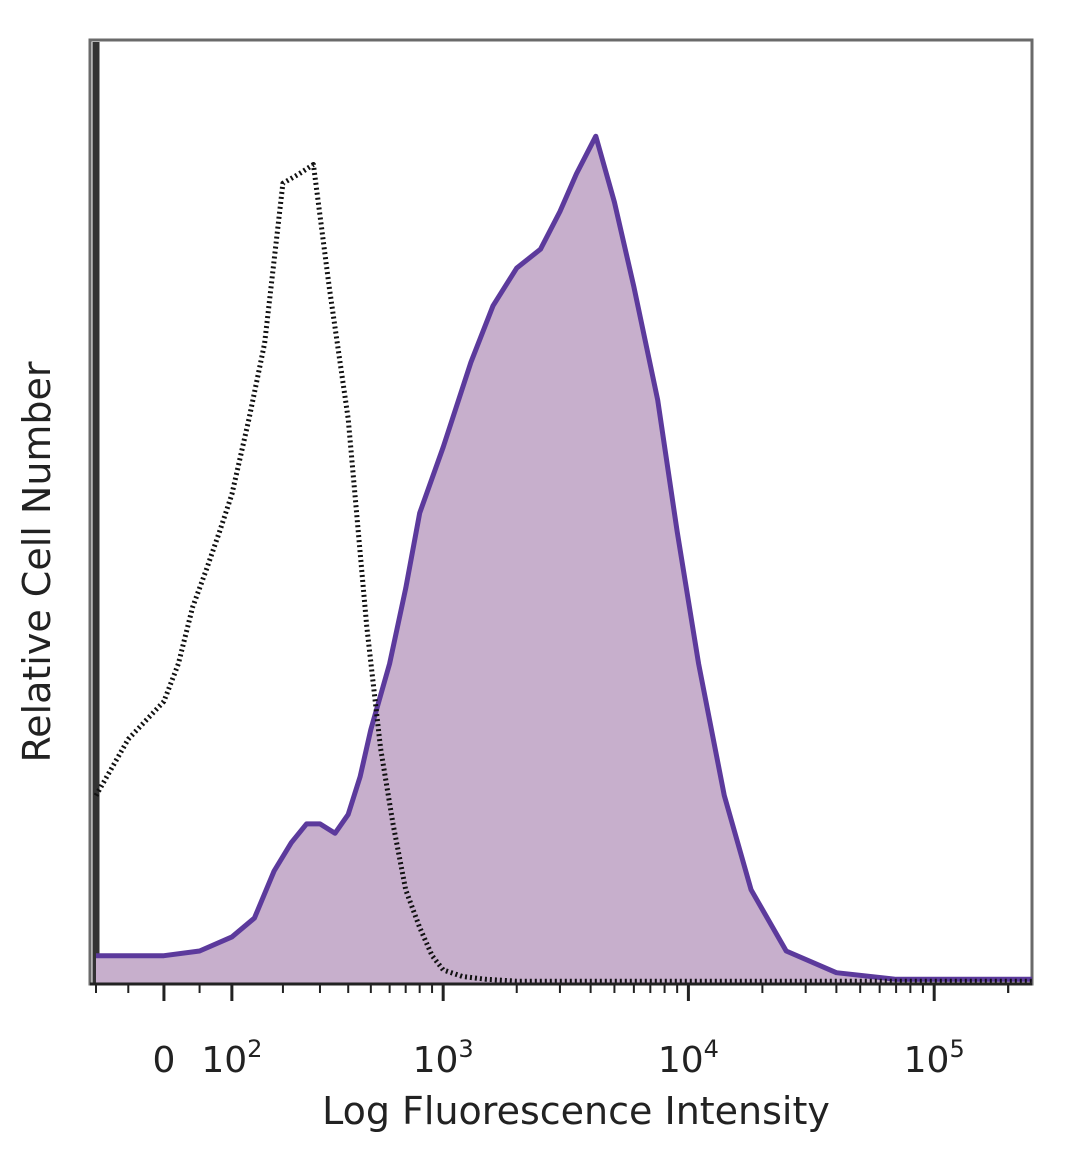 This screenshot has width=1080, height=1169. Describe the element at coordinates (688, 1058) in the screenshot. I see `x-tick-label: 104` at that location.